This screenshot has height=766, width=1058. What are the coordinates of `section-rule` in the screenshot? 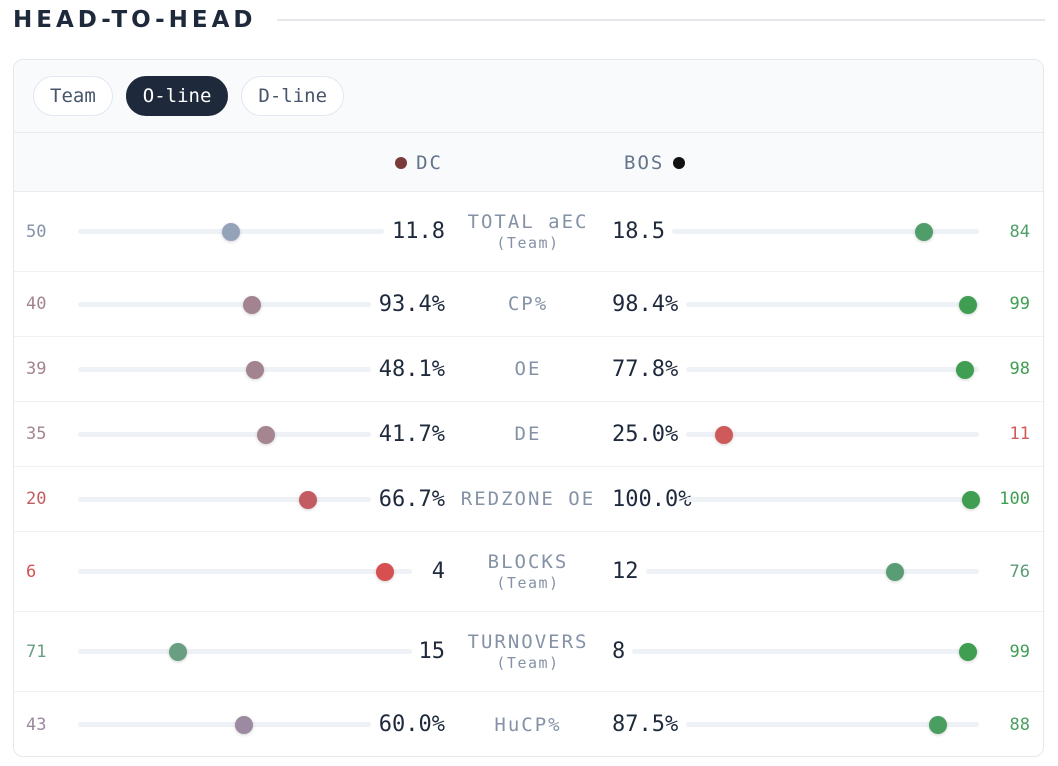 It's located at (660, 20).